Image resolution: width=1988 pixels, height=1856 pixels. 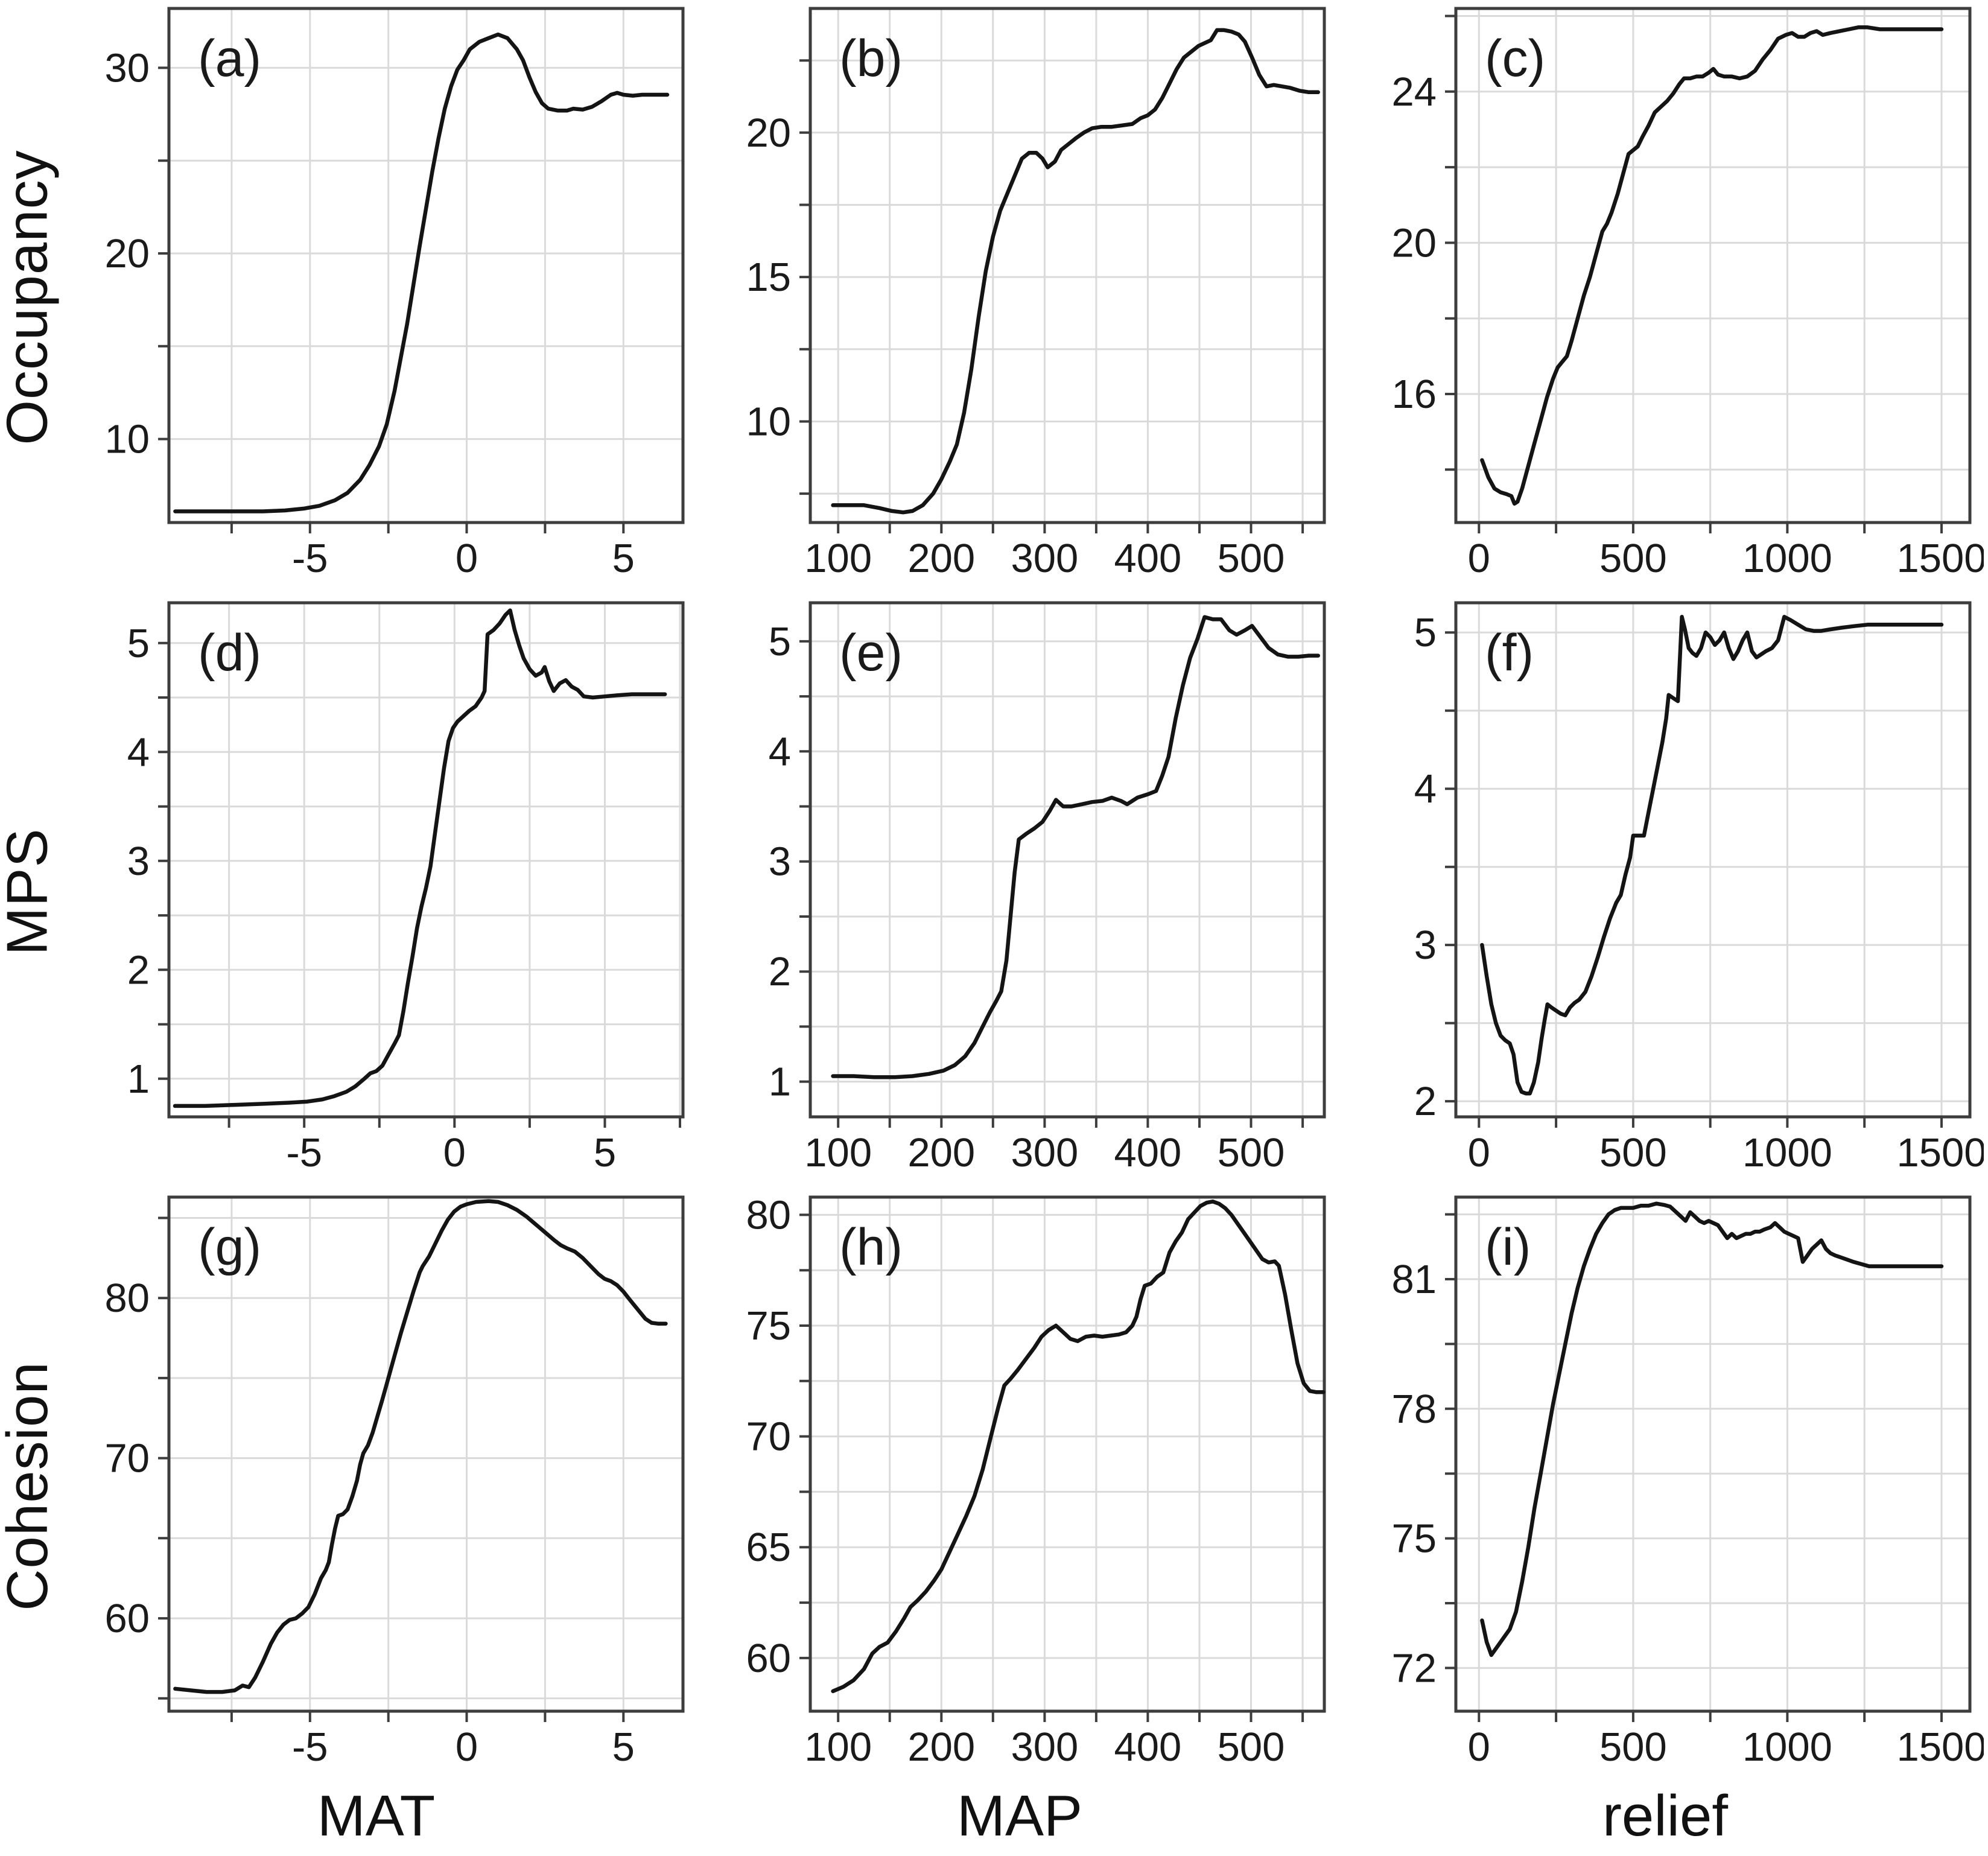 I want to click on panel-letter: (d), so click(x=229, y=653).